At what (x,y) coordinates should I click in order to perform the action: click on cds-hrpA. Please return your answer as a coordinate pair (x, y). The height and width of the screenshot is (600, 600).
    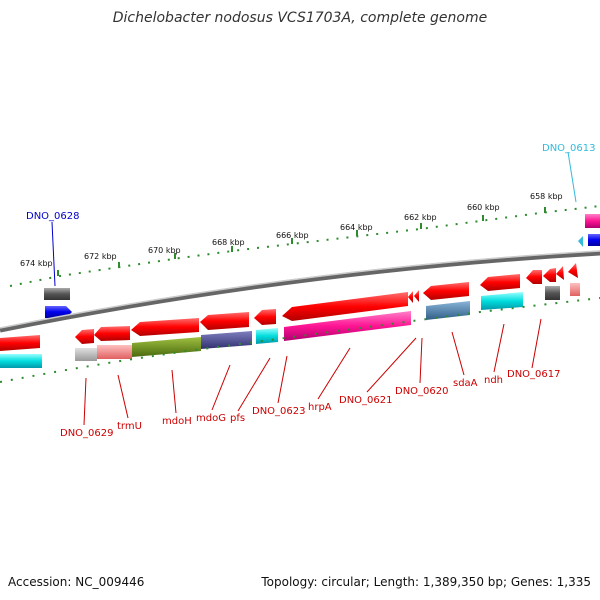
    Looking at the image, I should click on (345, 306).